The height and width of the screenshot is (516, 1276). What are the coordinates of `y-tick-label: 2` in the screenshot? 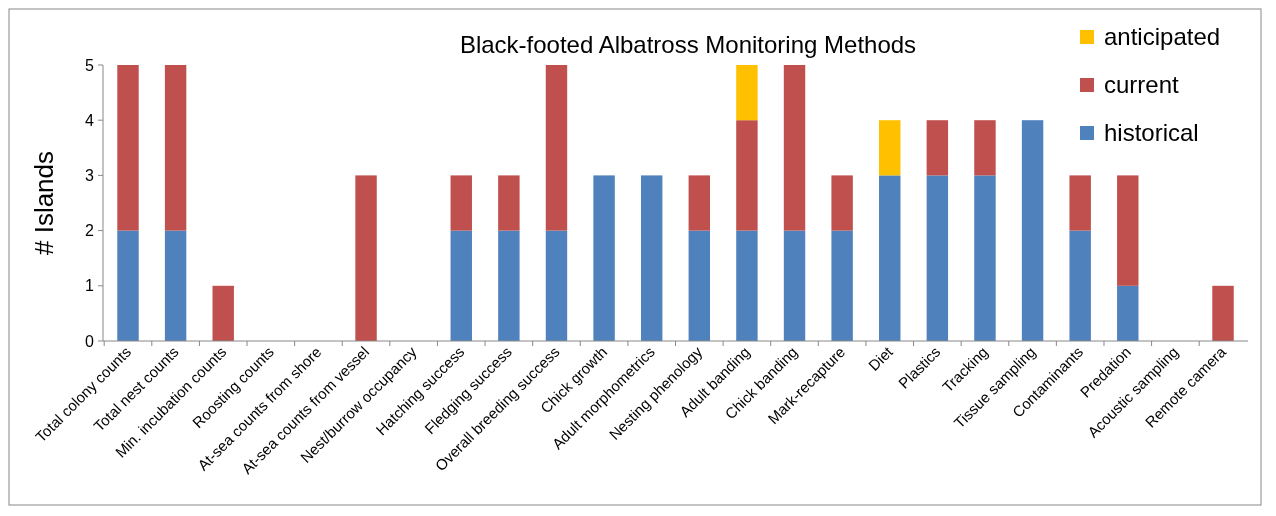 It's located at (90, 231).